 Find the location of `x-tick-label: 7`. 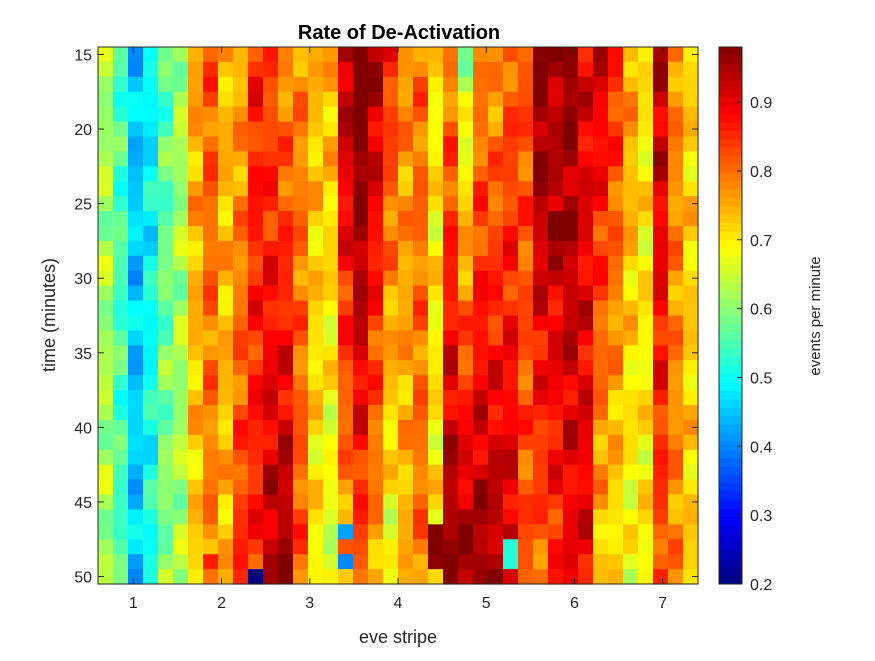

x-tick-label: 7 is located at coordinates (662, 603).